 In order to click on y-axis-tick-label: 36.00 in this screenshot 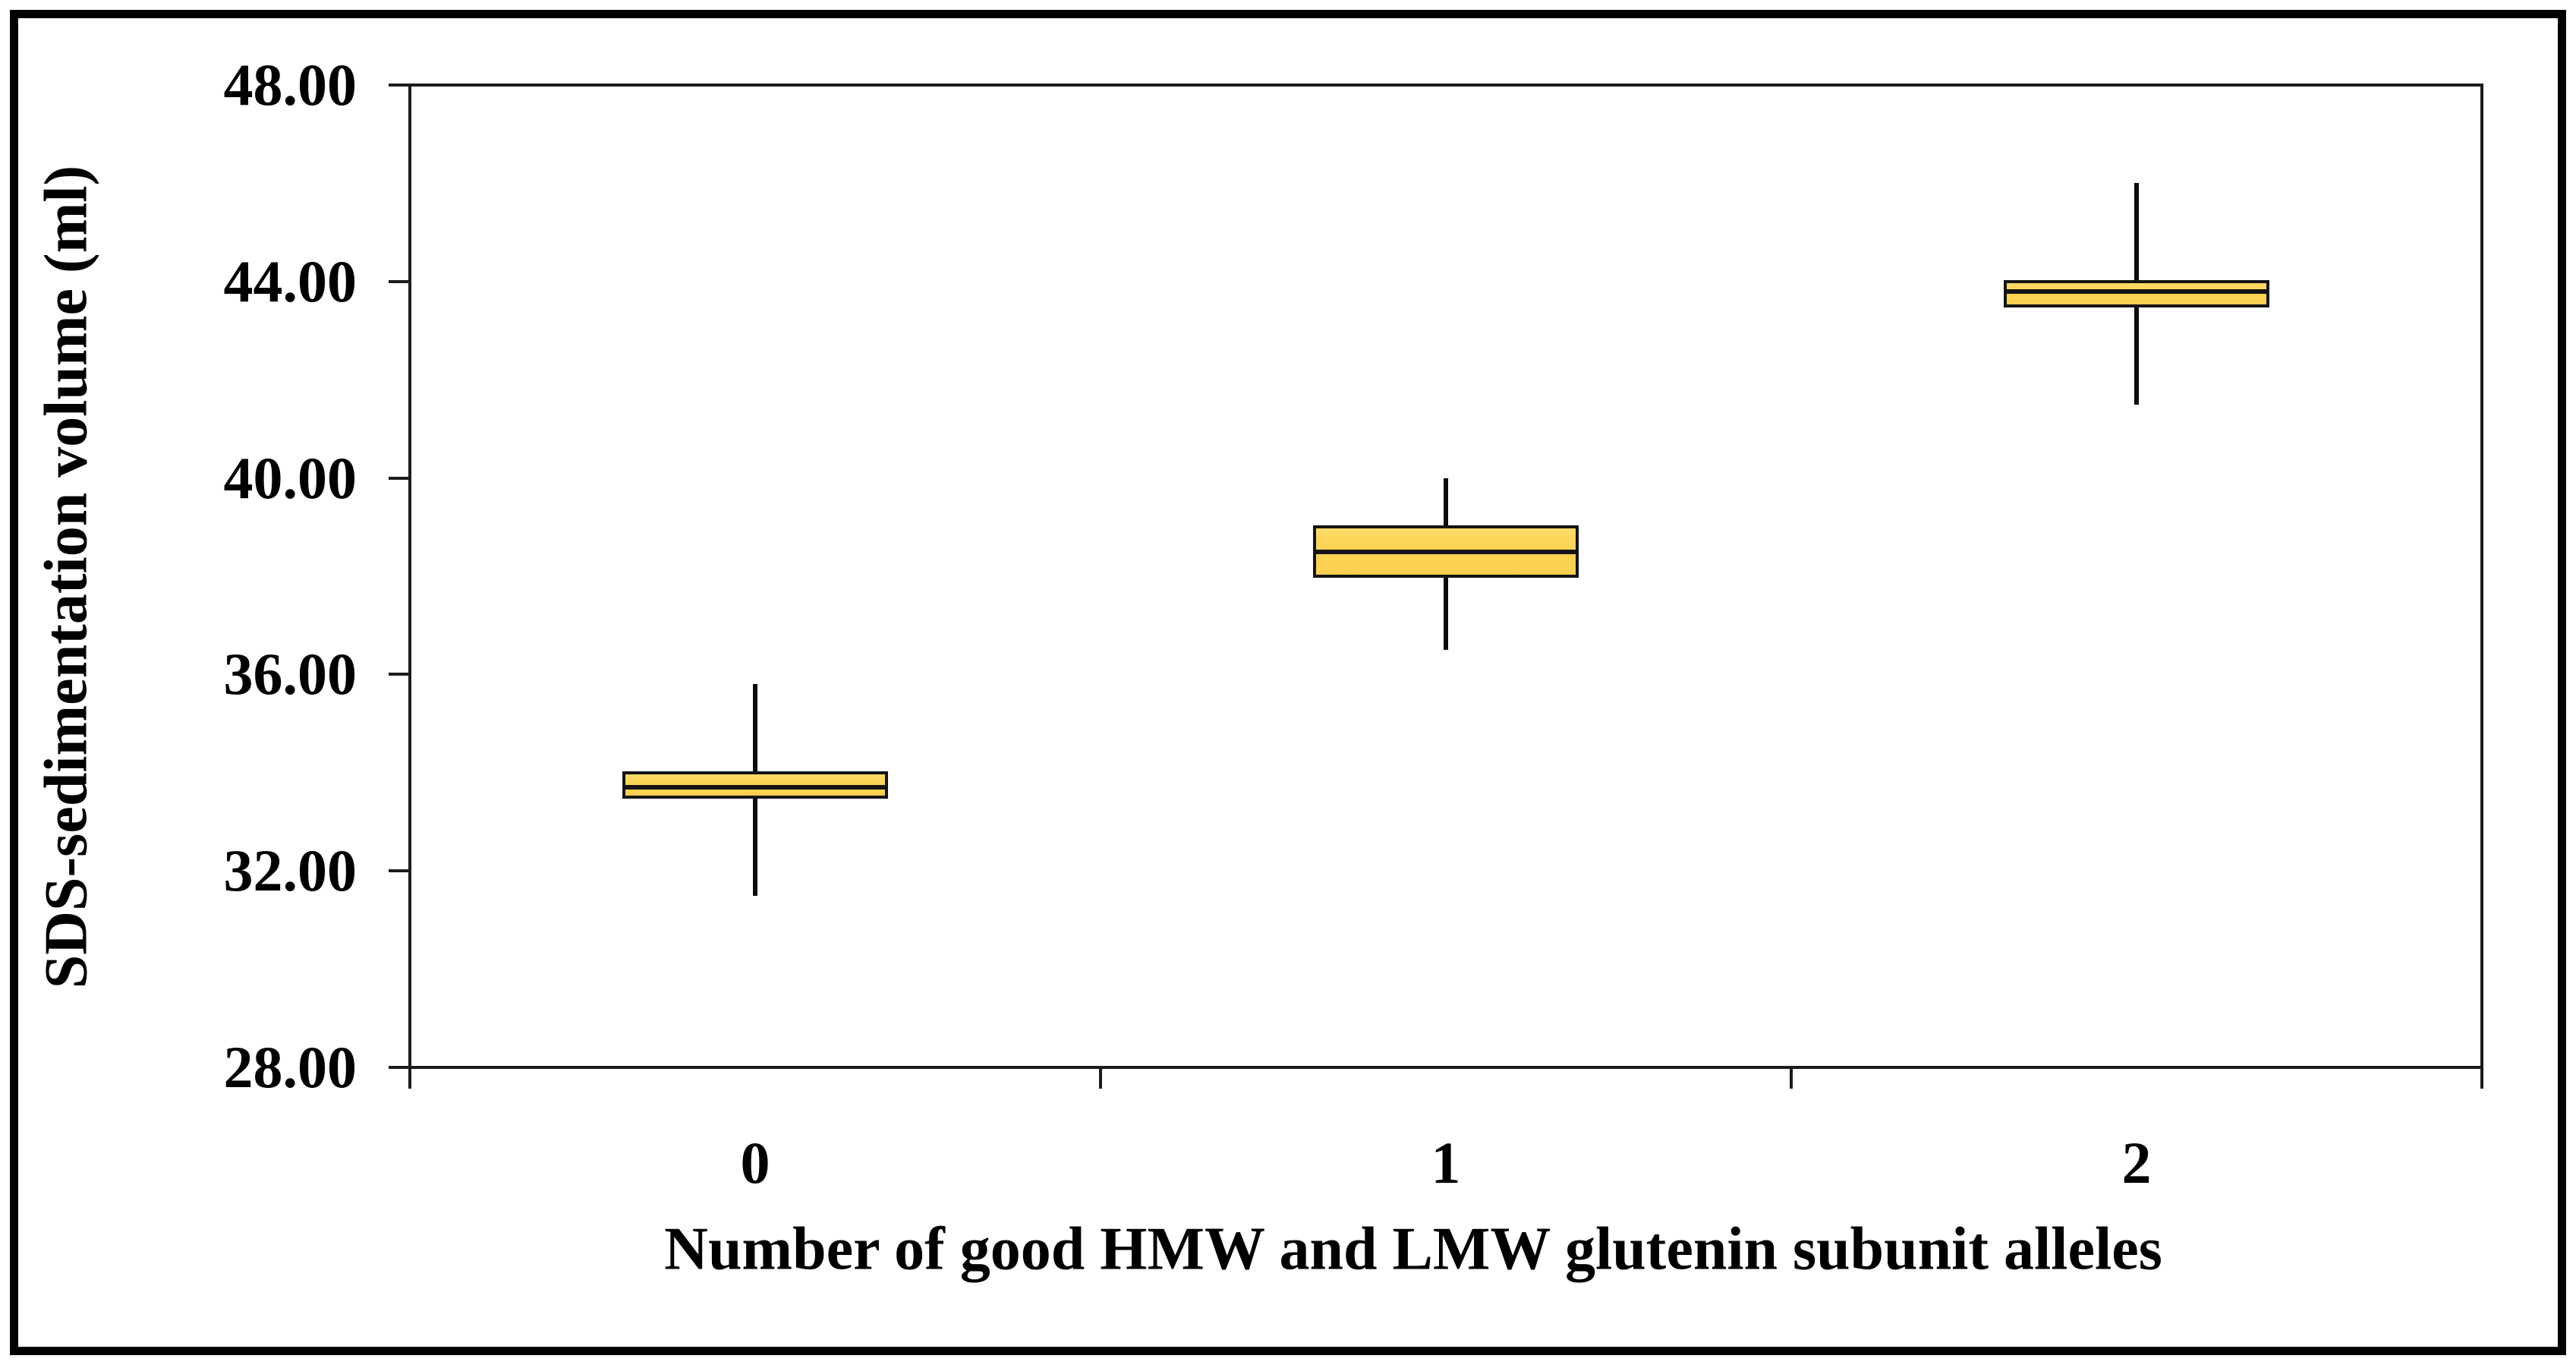, I will do `click(290, 674)`.